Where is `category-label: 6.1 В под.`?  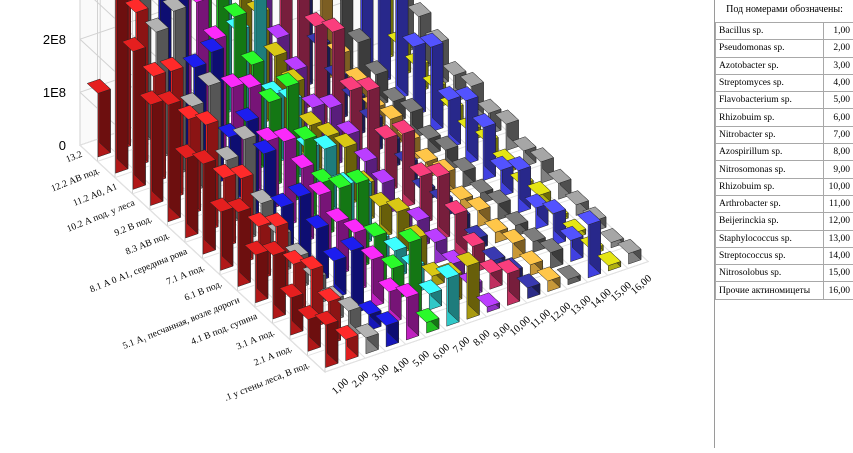 category-label: 6.1 В под. is located at coordinates (203, 291).